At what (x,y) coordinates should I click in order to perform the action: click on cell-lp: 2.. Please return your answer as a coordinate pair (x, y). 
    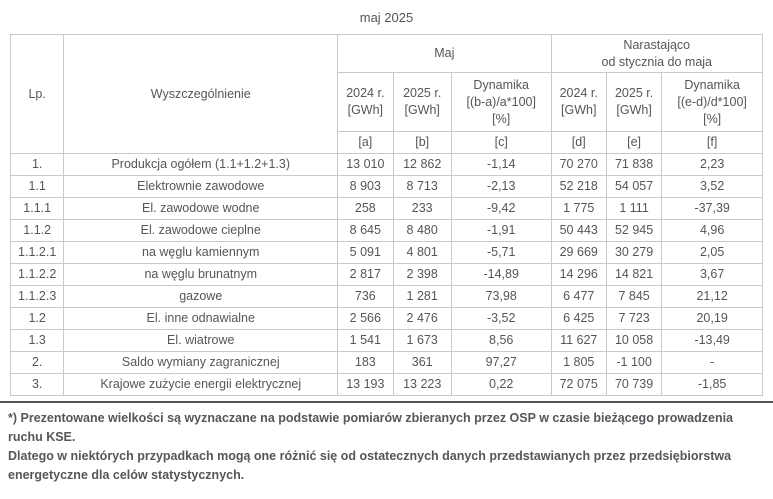
    Looking at the image, I should click on (37, 362).